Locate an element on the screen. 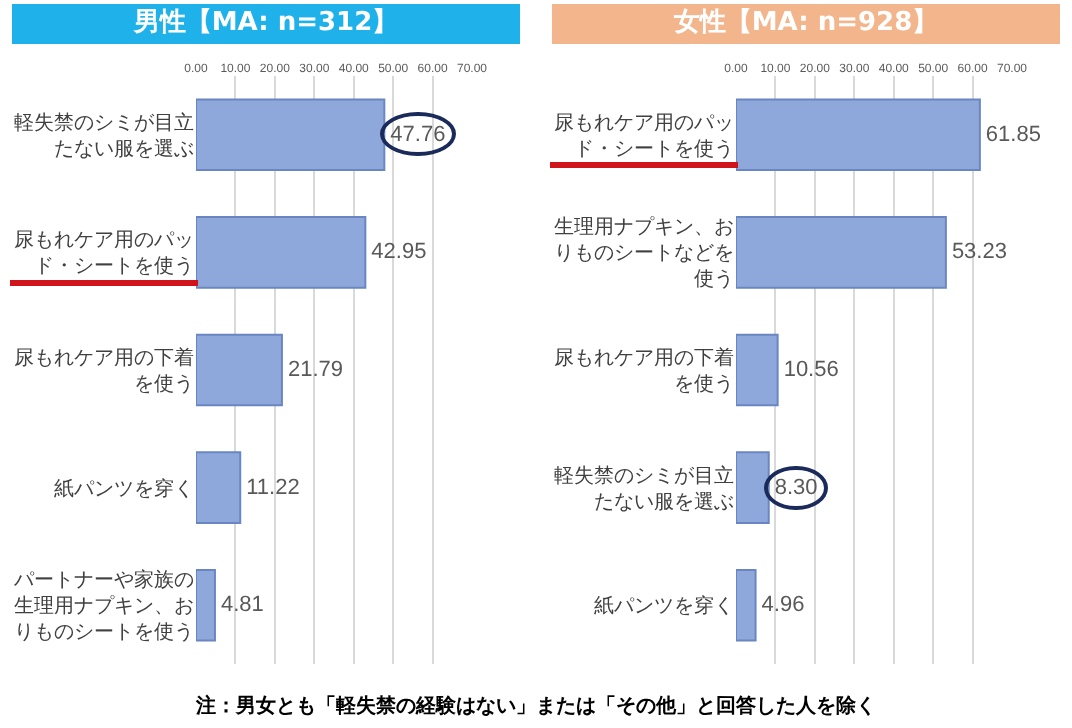 This screenshot has width=1072, height=728. data-label: 61.85 is located at coordinates (1013, 134).